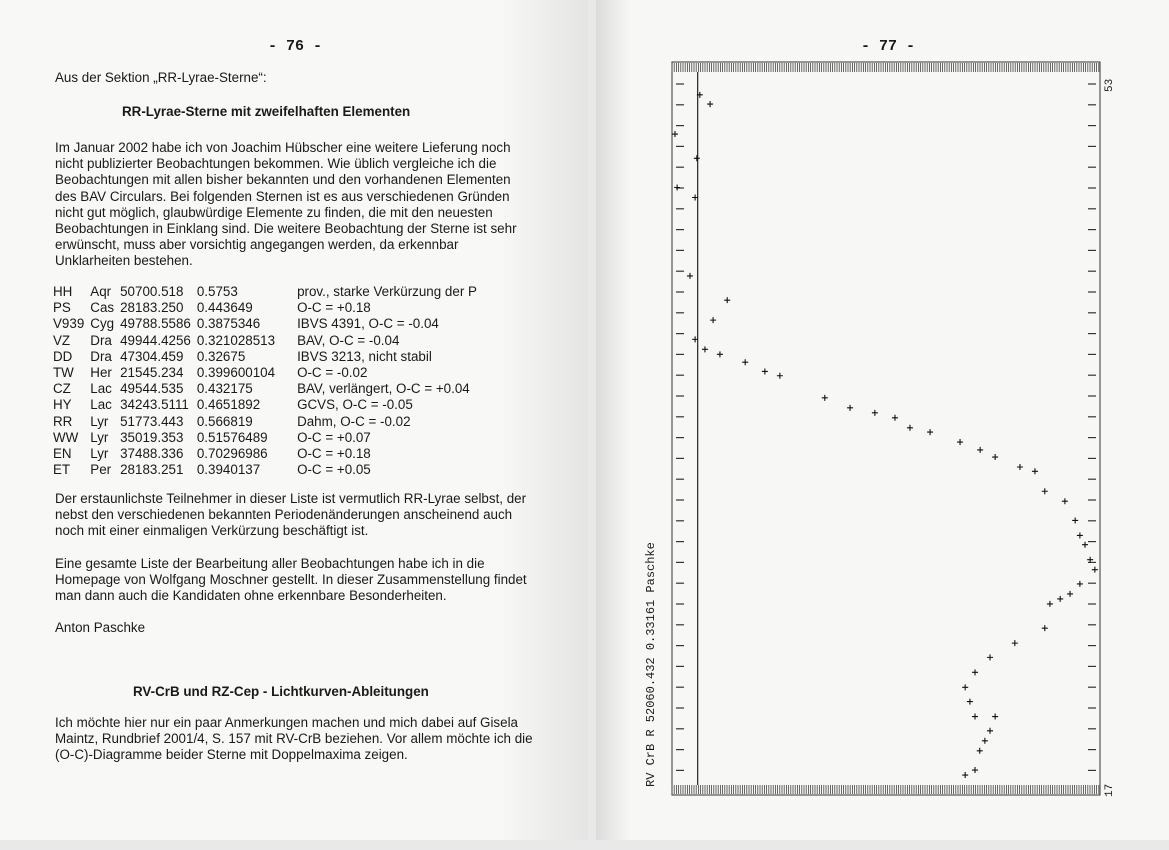 This screenshot has height=850, width=1169. I want to click on table-cell: 37488.336, so click(152, 454).